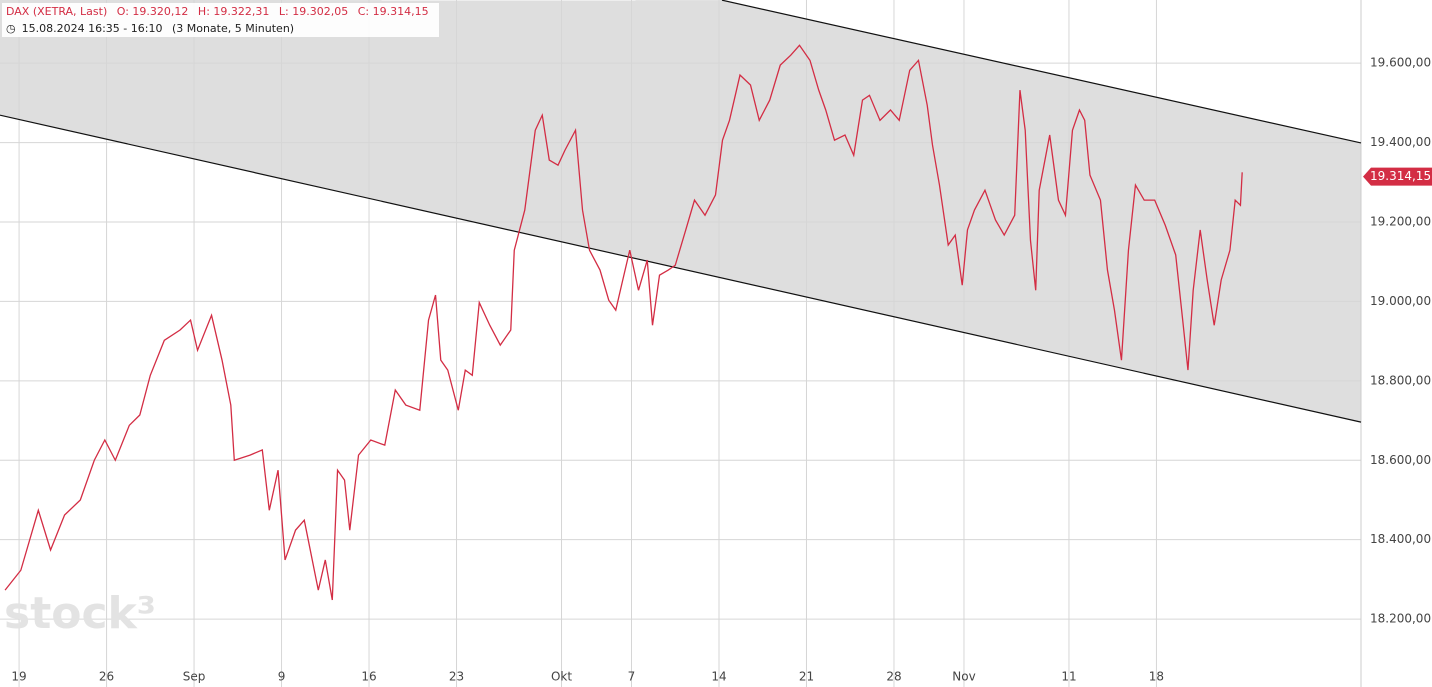 Image resolution: width=1432 pixels, height=687 pixels. Describe the element at coordinates (456, 677) in the screenshot. I see `x-tick-label: 23` at that location.